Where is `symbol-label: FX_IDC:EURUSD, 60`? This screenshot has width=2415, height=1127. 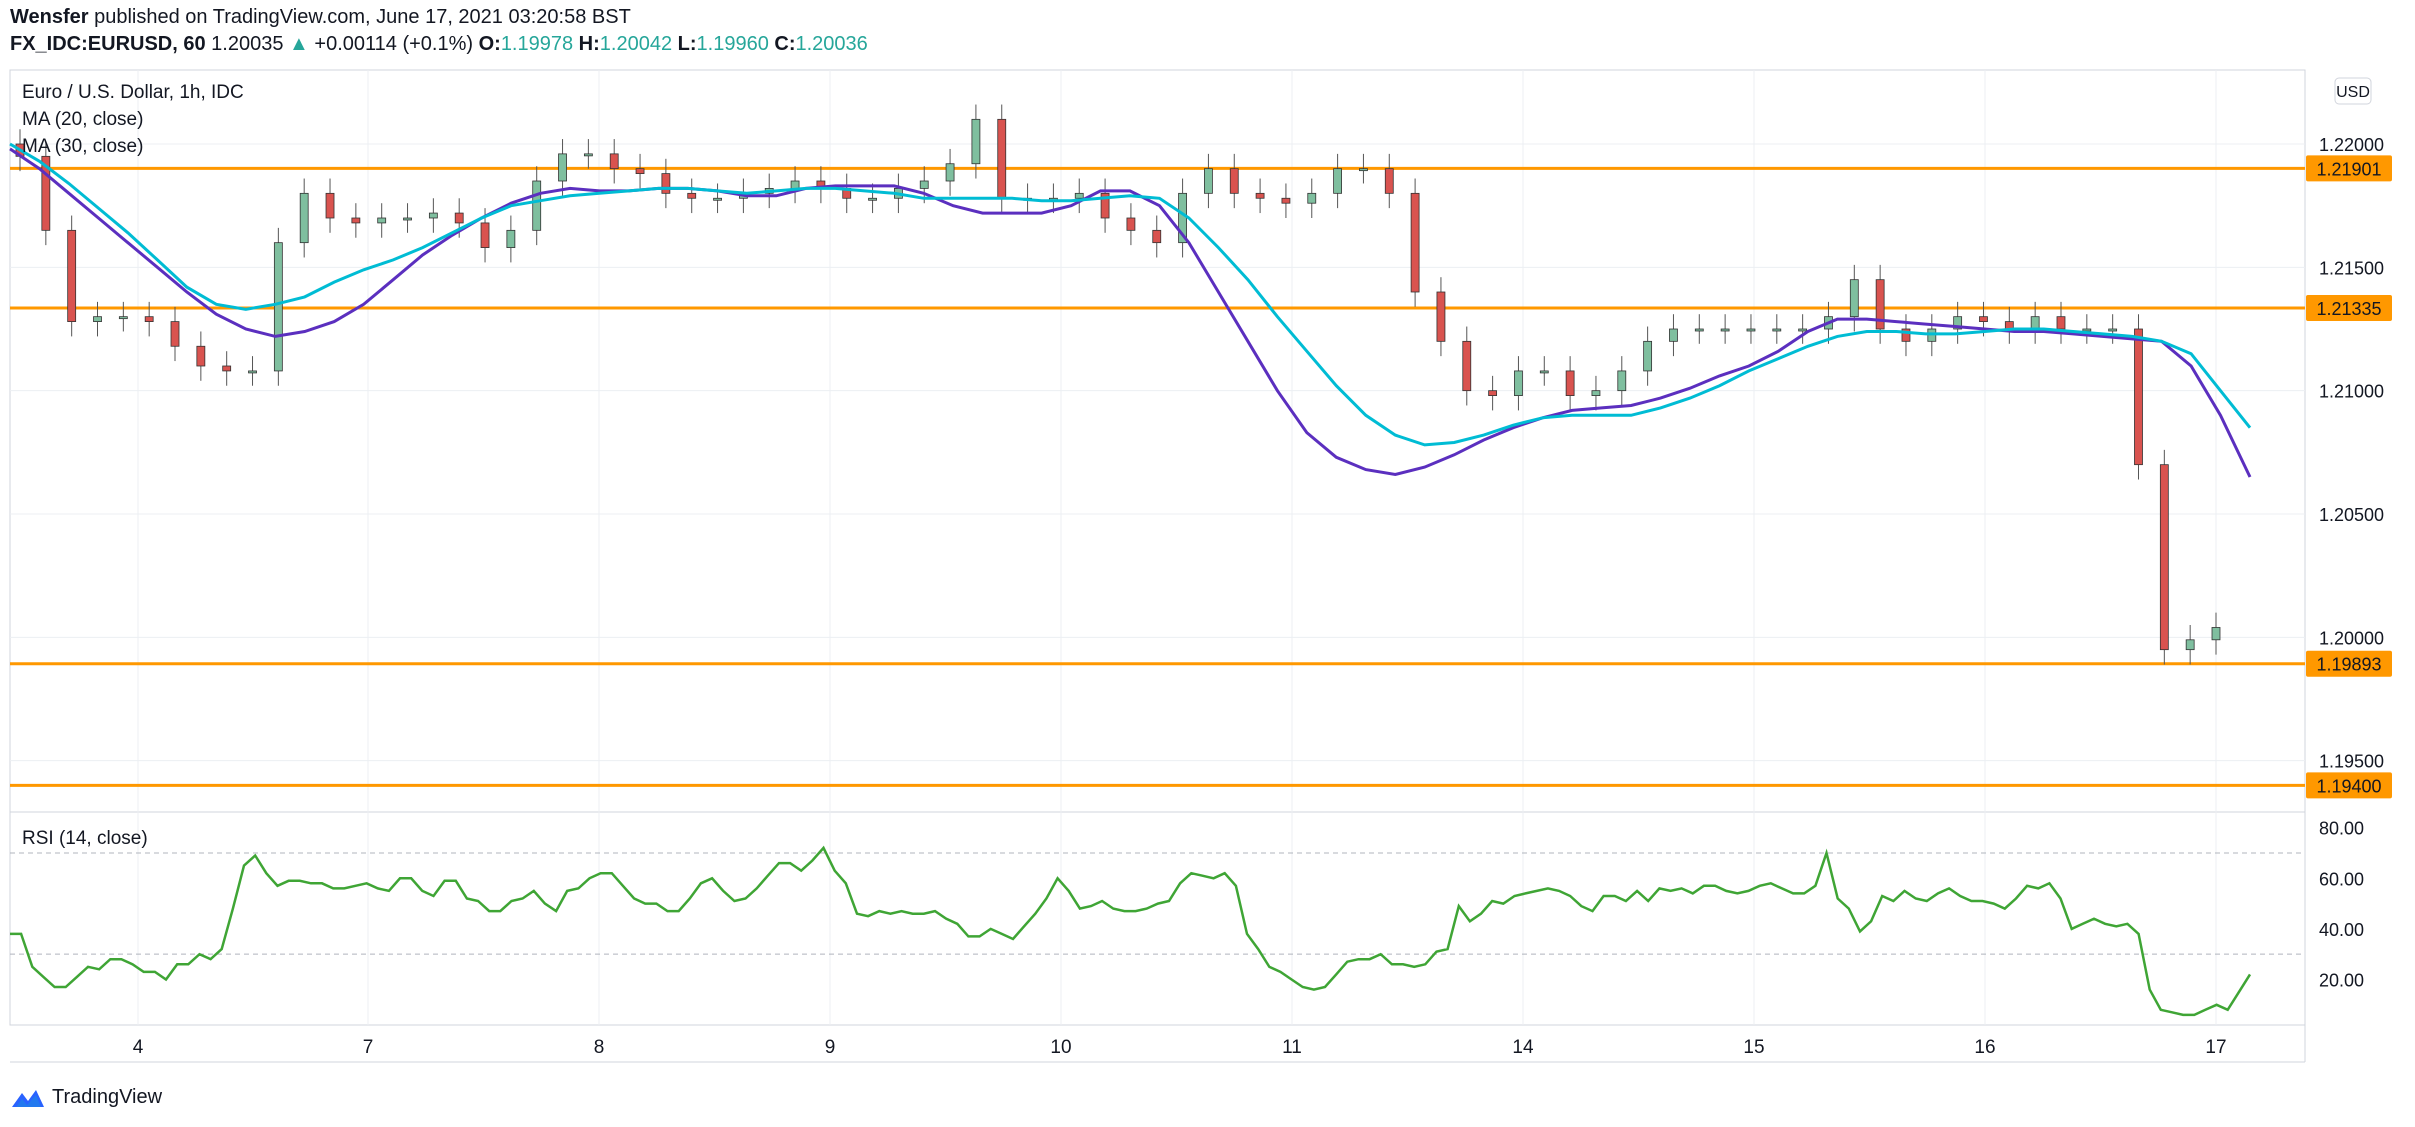 symbol-label: FX_IDC:EURUSD, 60 is located at coordinates (108, 44).